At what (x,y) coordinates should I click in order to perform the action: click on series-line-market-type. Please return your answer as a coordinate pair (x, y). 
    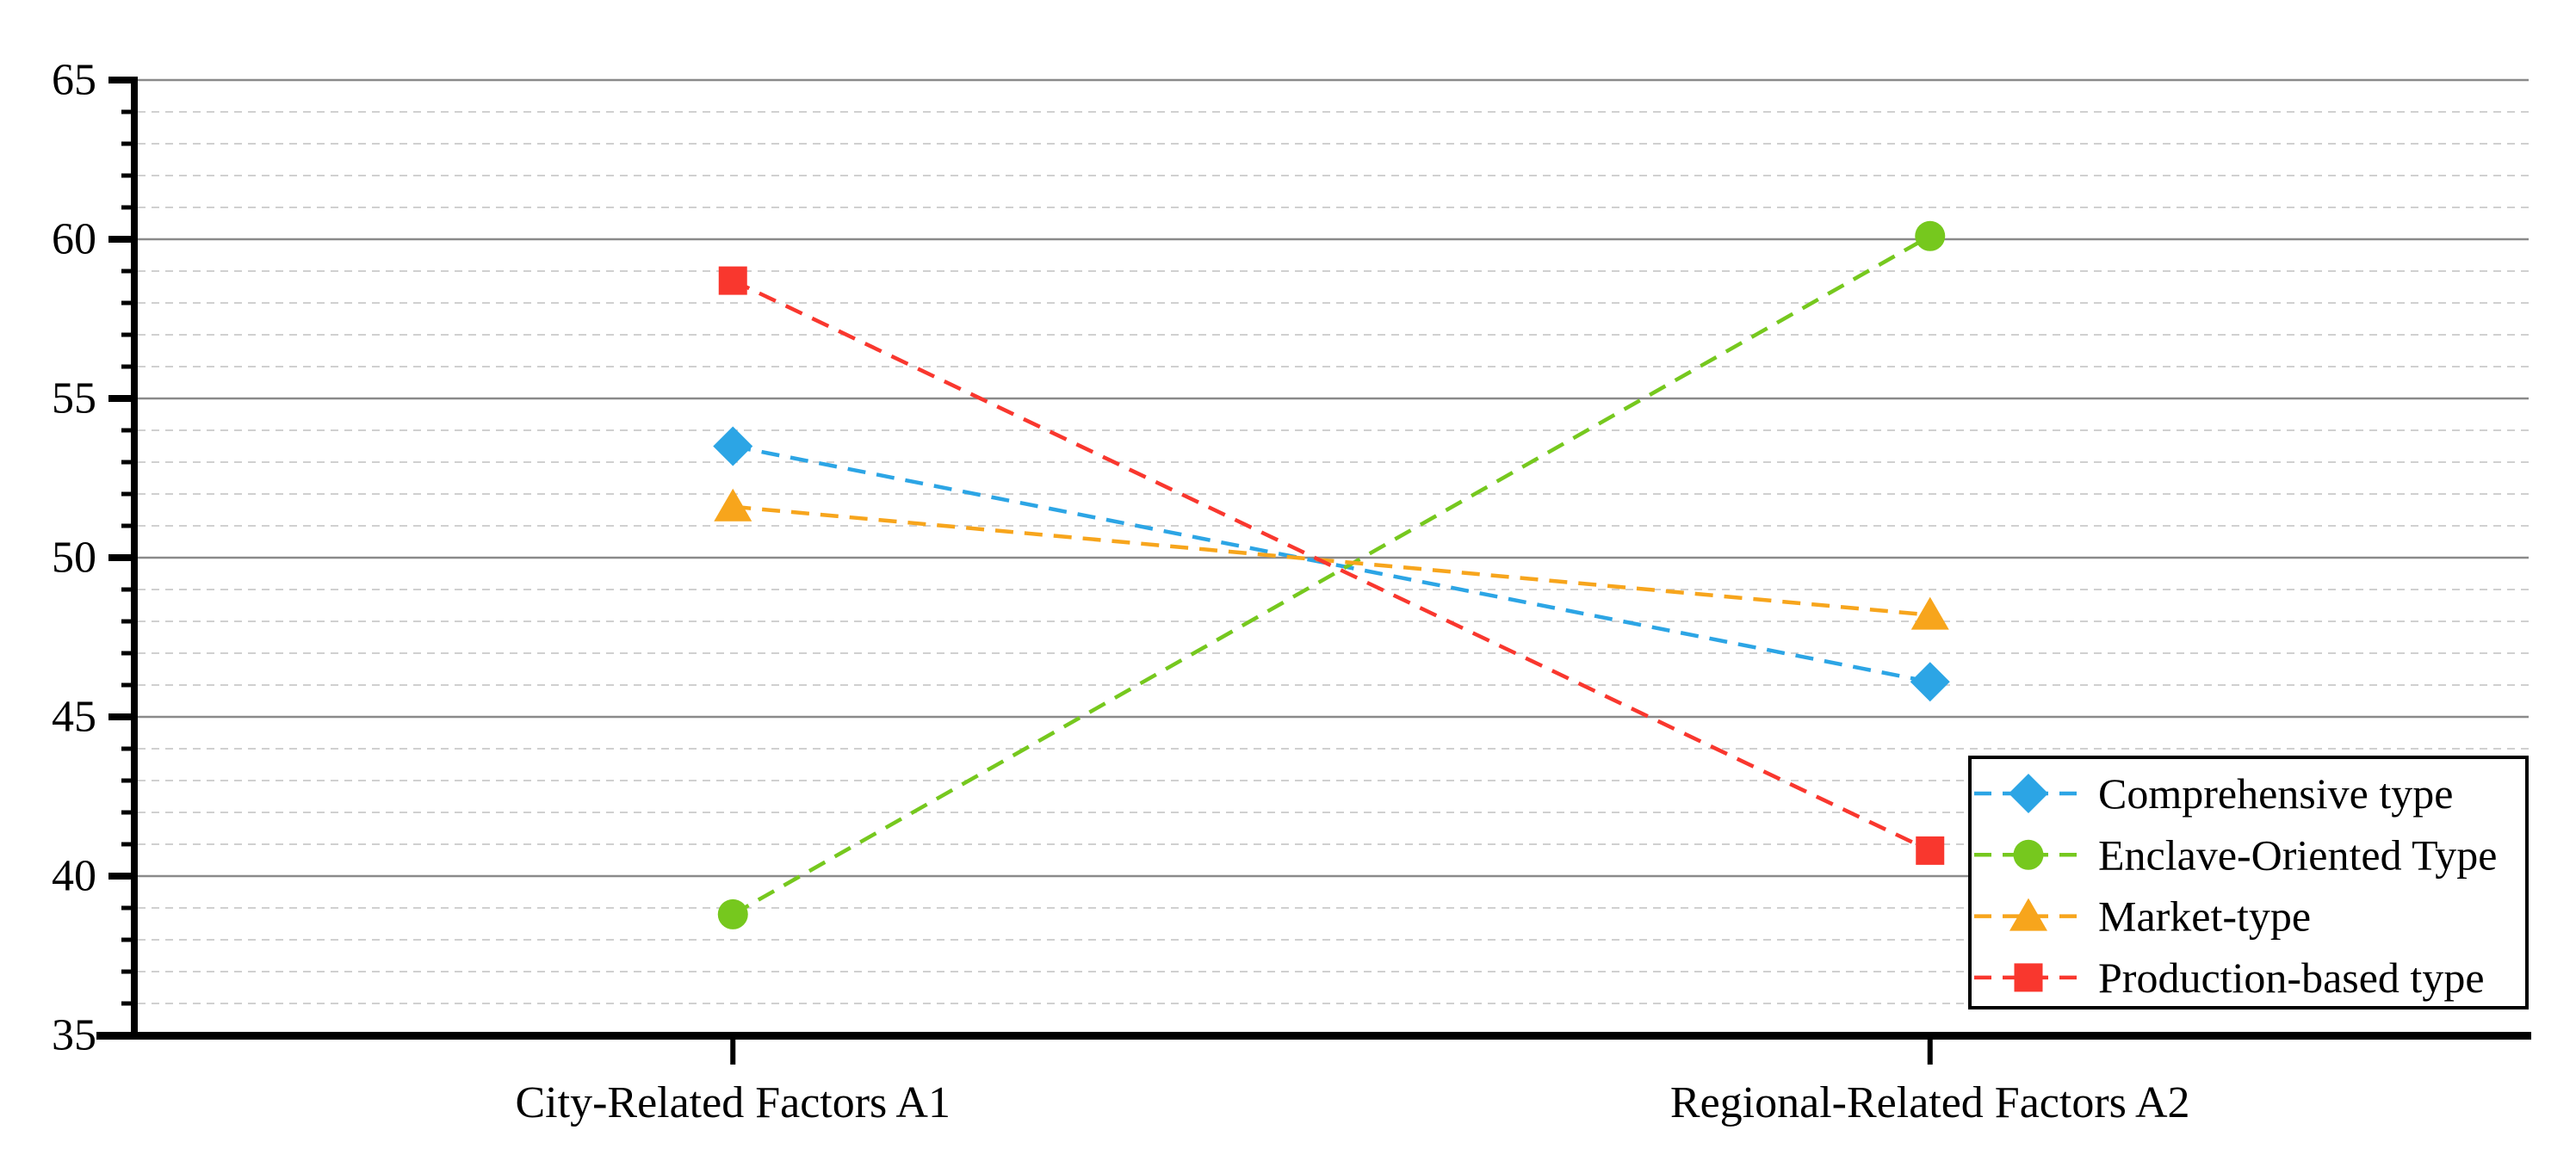
    Looking at the image, I should click on (1331, 560).